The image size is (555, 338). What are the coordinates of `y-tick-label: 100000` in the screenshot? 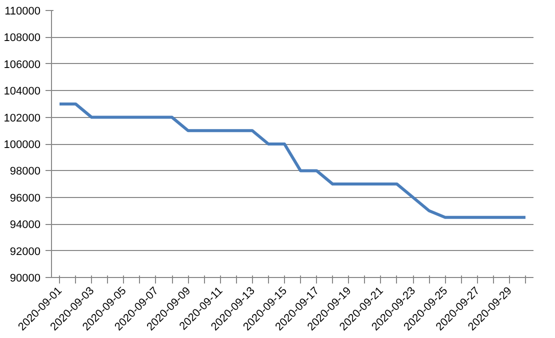 It's located at (22, 145).